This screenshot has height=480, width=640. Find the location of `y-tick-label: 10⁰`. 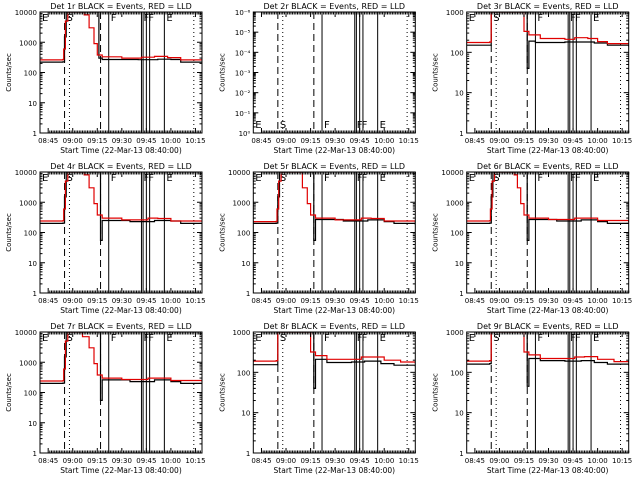

y-tick-label: 10⁰ is located at coordinates (245, 134).